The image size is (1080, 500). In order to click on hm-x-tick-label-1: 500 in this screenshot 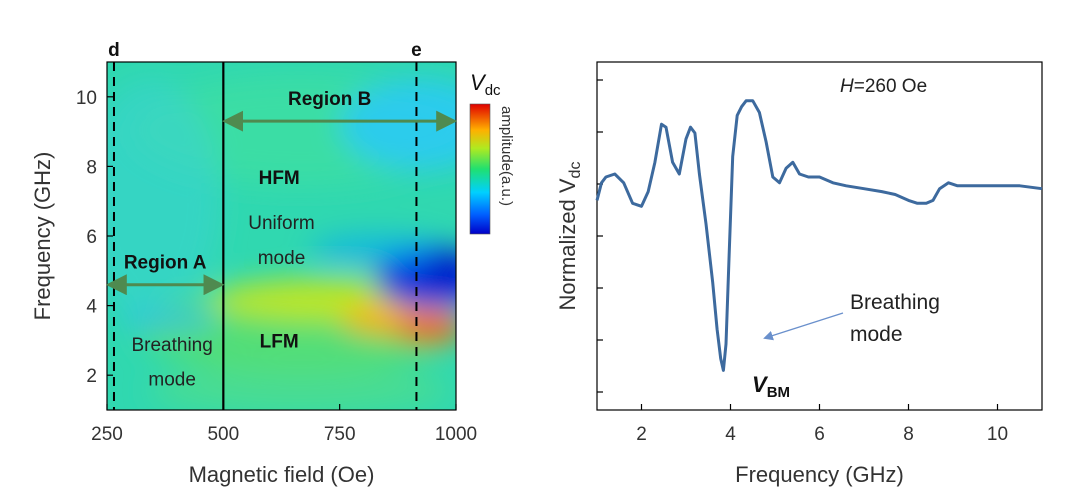, I will do `click(223, 434)`.